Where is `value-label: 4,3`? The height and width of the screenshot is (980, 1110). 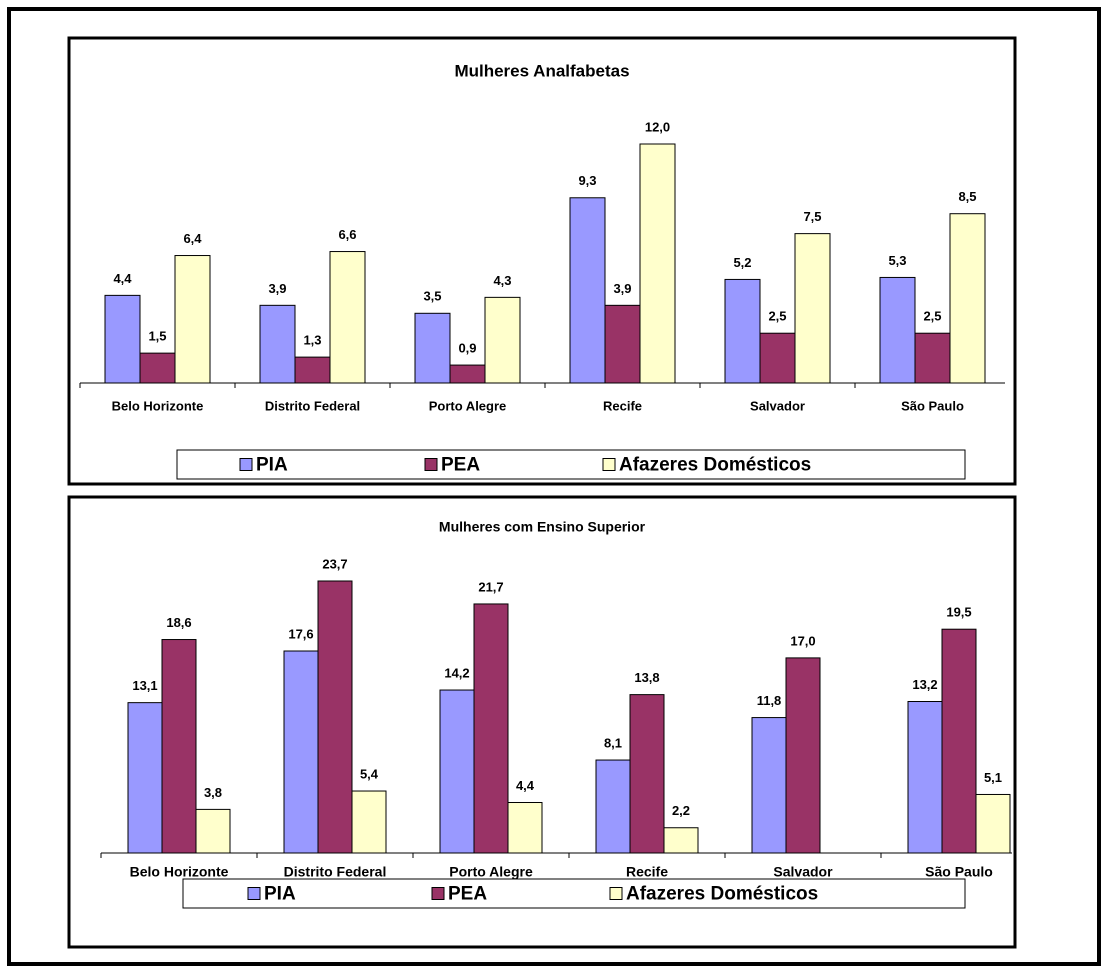
value-label: 4,3 is located at coordinates (502, 280).